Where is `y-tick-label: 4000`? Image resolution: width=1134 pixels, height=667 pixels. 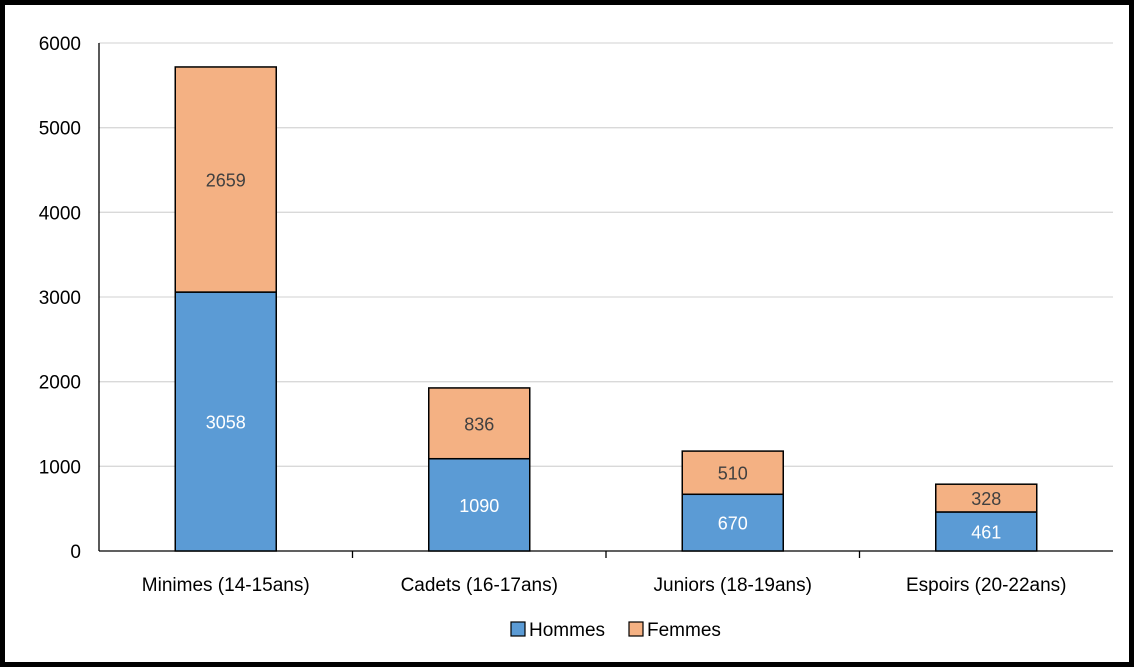
y-tick-label: 4000 is located at coordinates (60, 213).